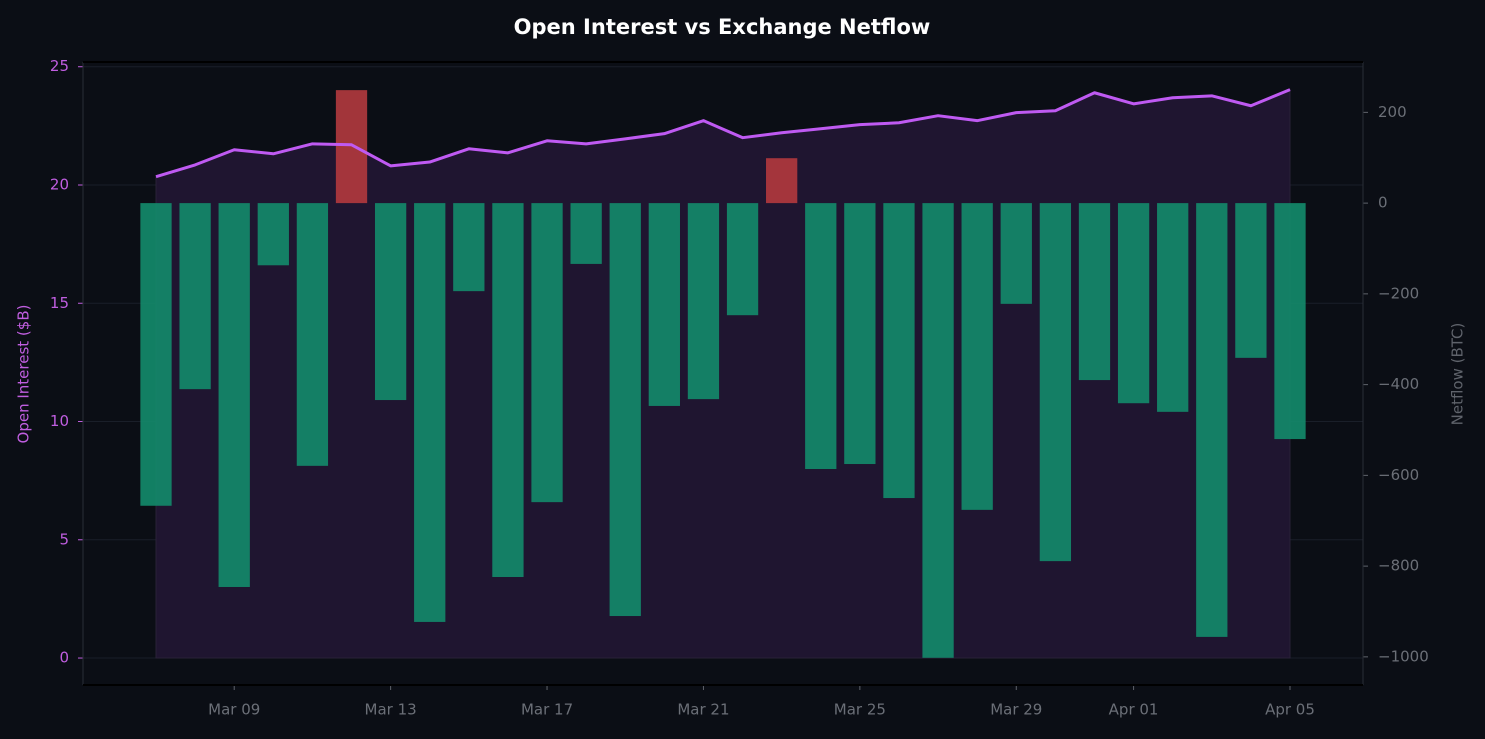 Image resolution: width=1485 pixels, height=739 pixels. Describe the element at coordinates (234, 710) in the screenshot. I see `x-tick-label: Mar 09` at that location.